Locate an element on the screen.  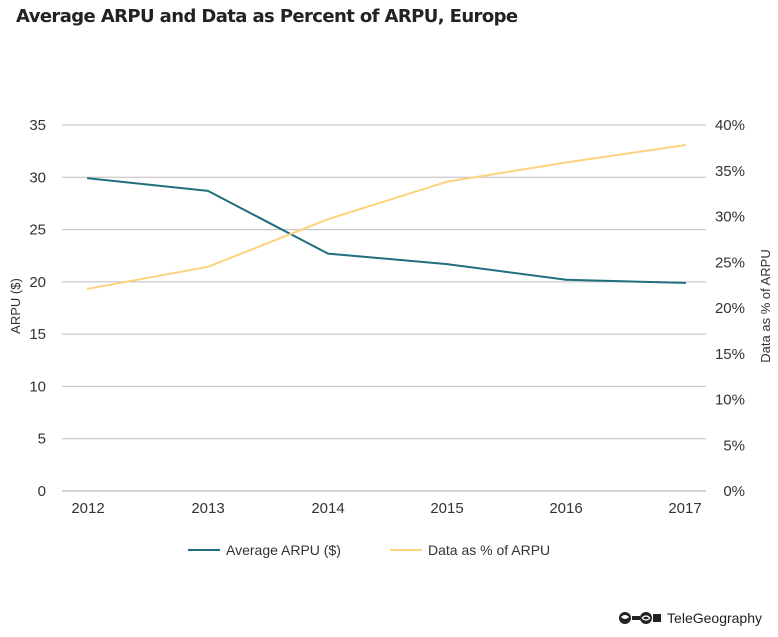
brand: TeleGeography is located at coordinates (690, 618).